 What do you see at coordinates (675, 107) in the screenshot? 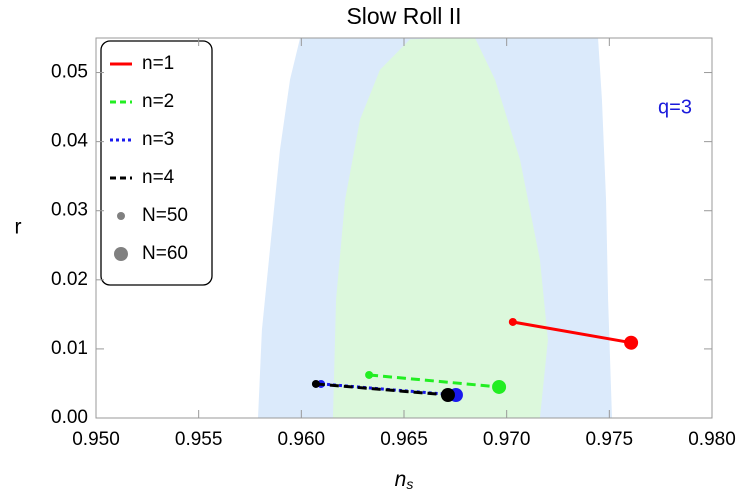
I see `annotation: q=3` at bounding box center [675, 107].